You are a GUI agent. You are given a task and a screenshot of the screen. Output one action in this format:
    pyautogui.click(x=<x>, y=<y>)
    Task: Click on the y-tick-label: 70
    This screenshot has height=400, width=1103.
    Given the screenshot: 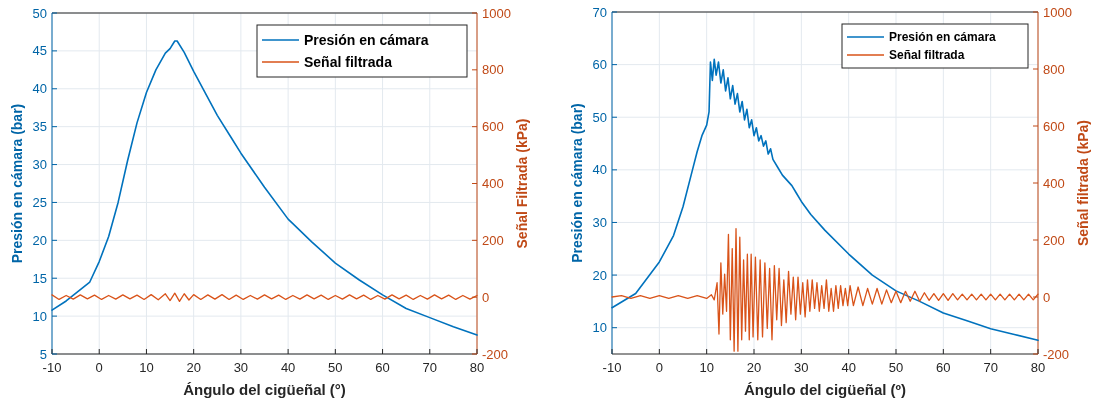 What is the action you would take?
    pyautogui.click(x=599, y=12)
    